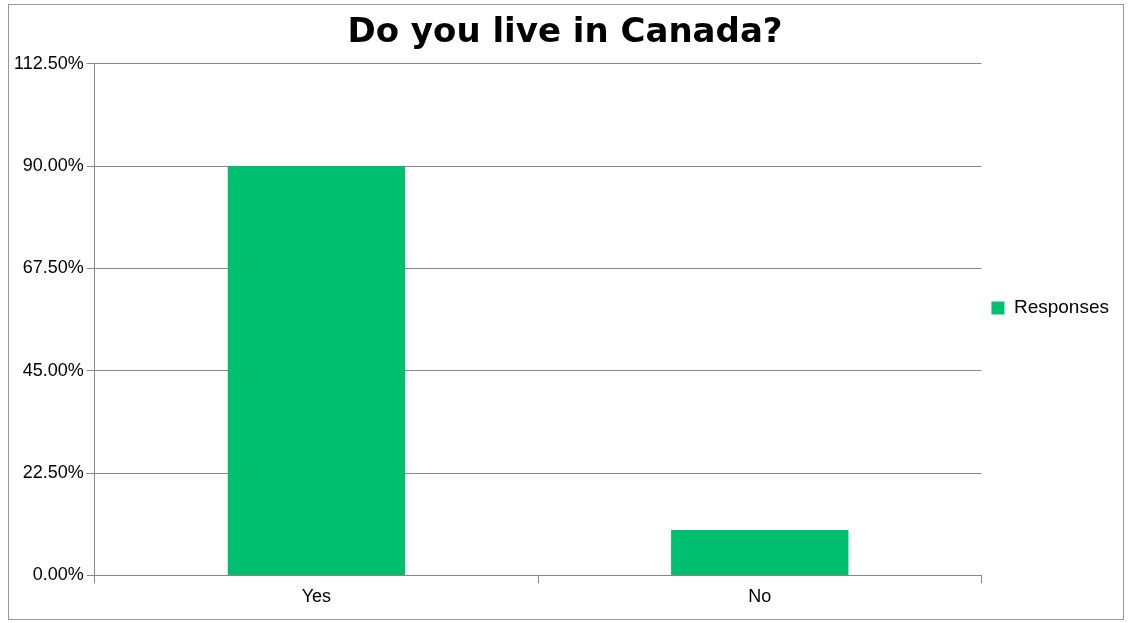  I want to click on x-tick-label: Yes, so click(316, 596).